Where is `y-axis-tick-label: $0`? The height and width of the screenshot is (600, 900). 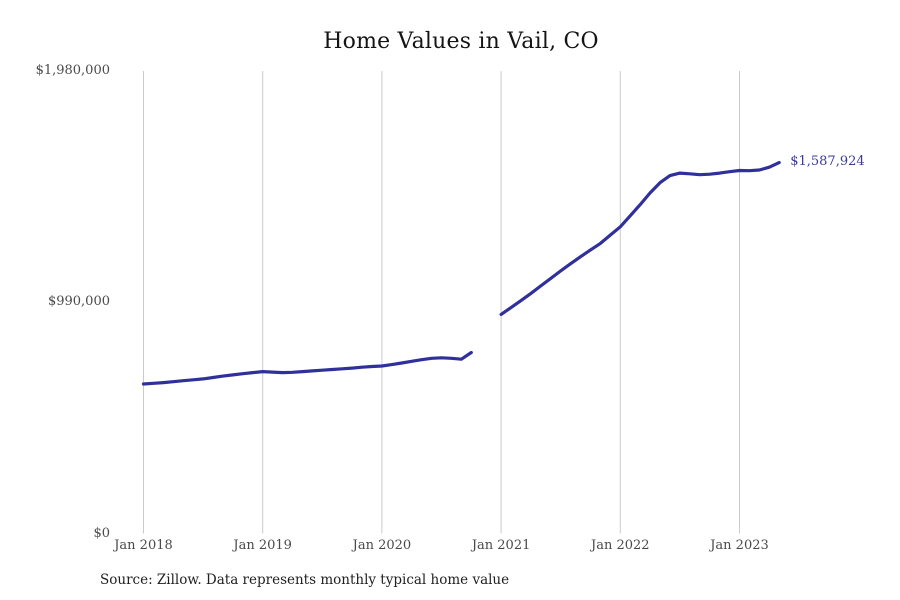 y-axis-tick-label: $0 is located at coordinates (101, 533).